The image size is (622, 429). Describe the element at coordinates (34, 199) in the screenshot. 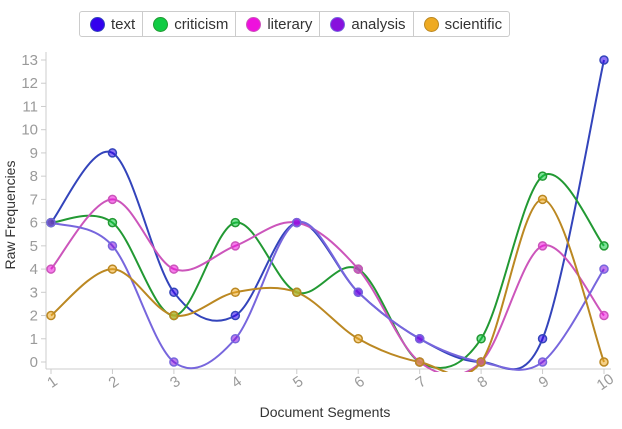

I see `y-tick-label: 7` at that location.